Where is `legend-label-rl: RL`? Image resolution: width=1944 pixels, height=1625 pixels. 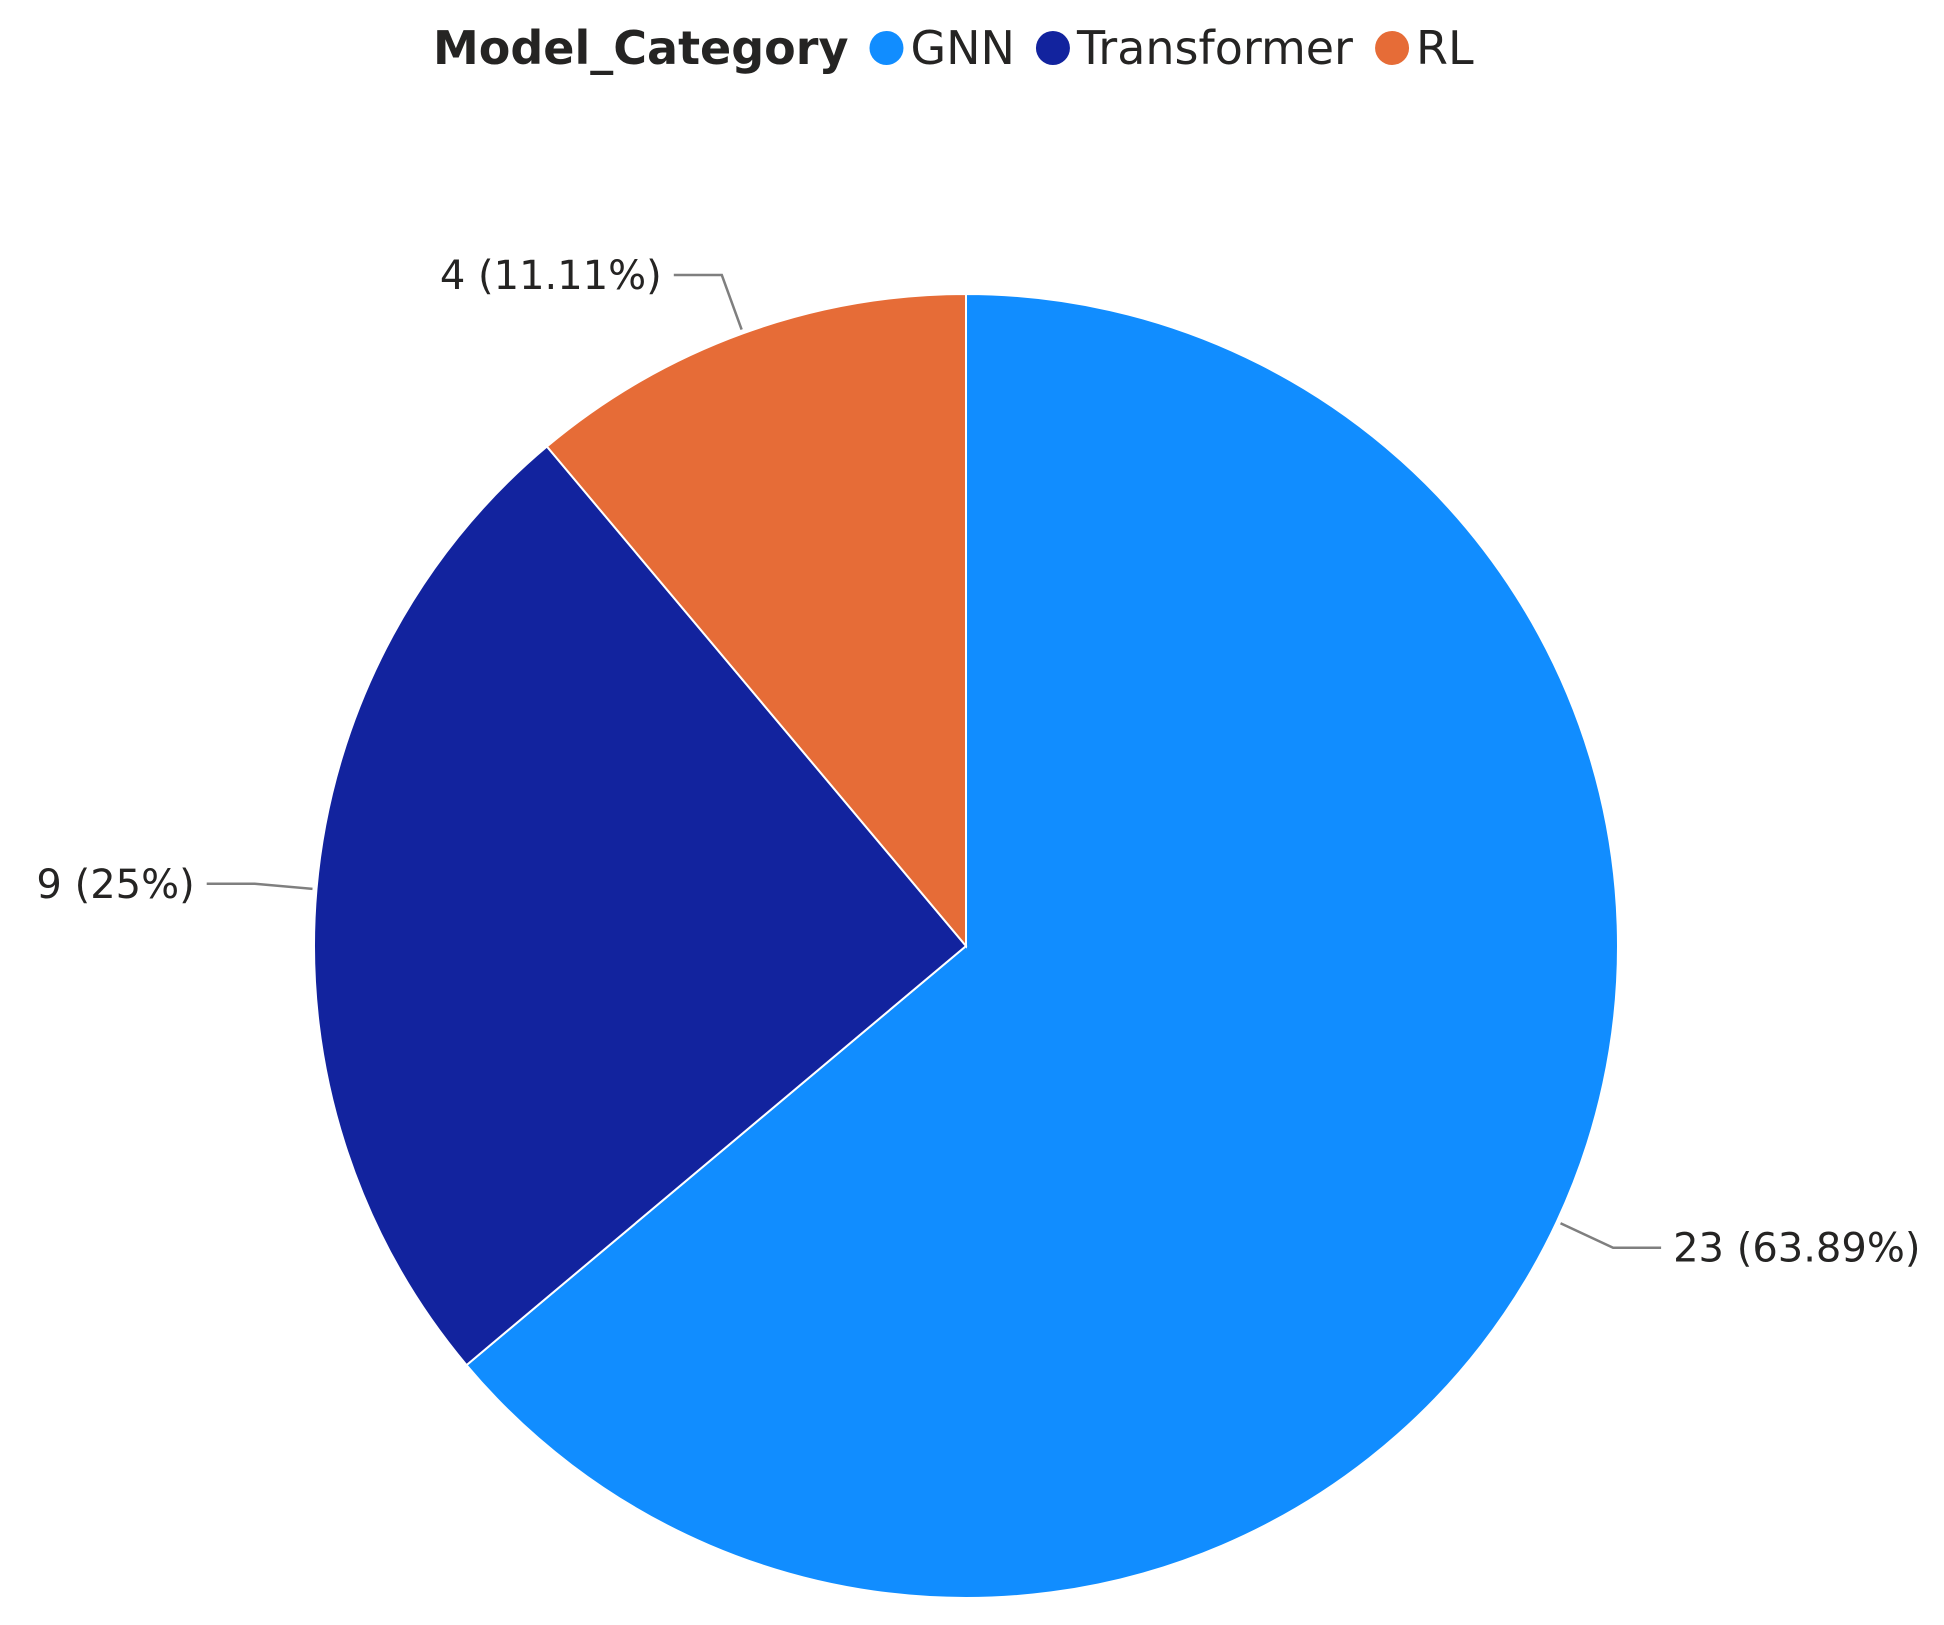
legend-label-rl: RL is located at coordinates (1445, 48).